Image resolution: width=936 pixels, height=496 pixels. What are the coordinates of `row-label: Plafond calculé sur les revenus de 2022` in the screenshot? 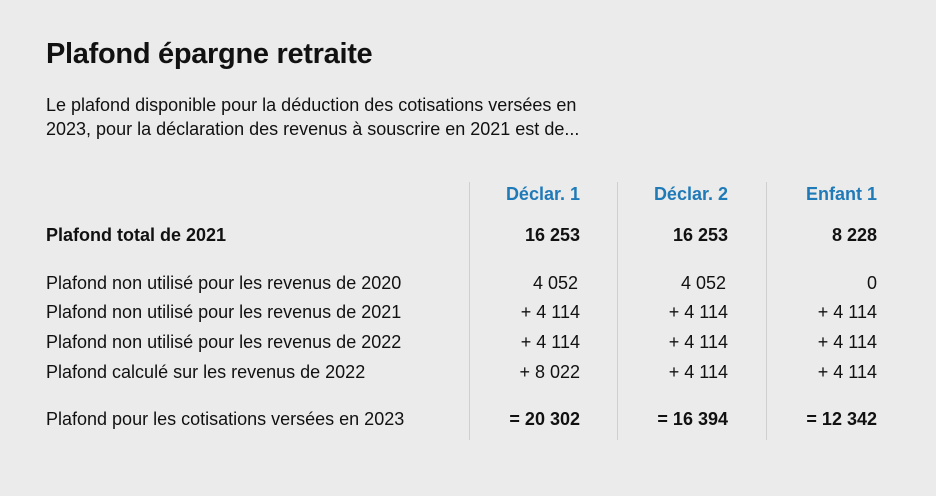 It's located at (206, 372).